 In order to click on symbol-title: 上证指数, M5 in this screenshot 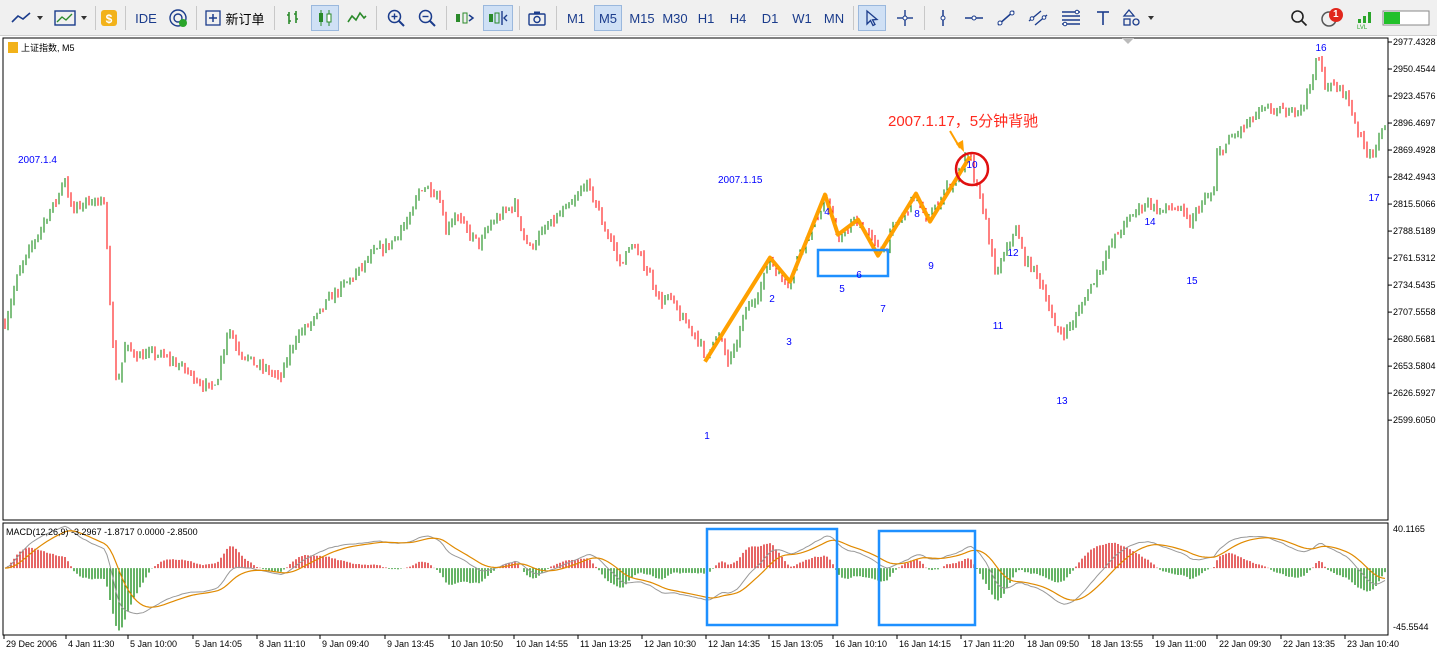, I will do `click(48, 47)`.